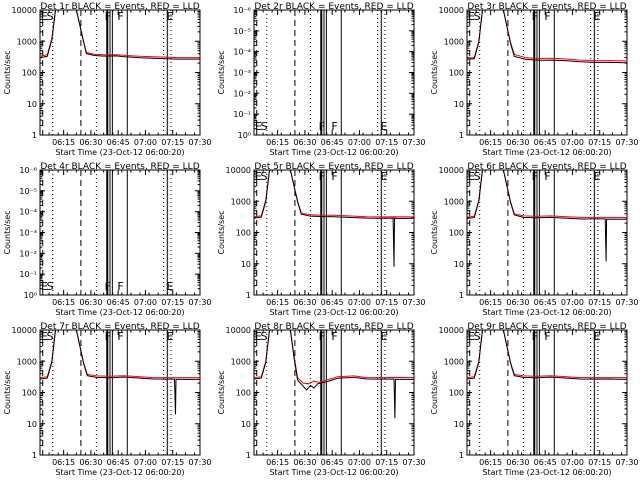 The image size is (640, 480). What do you see at coordinates (28, 170) in the screenshot?
I see `y-tick-label: 10⁻⁶` at bounding box center [28, 170].